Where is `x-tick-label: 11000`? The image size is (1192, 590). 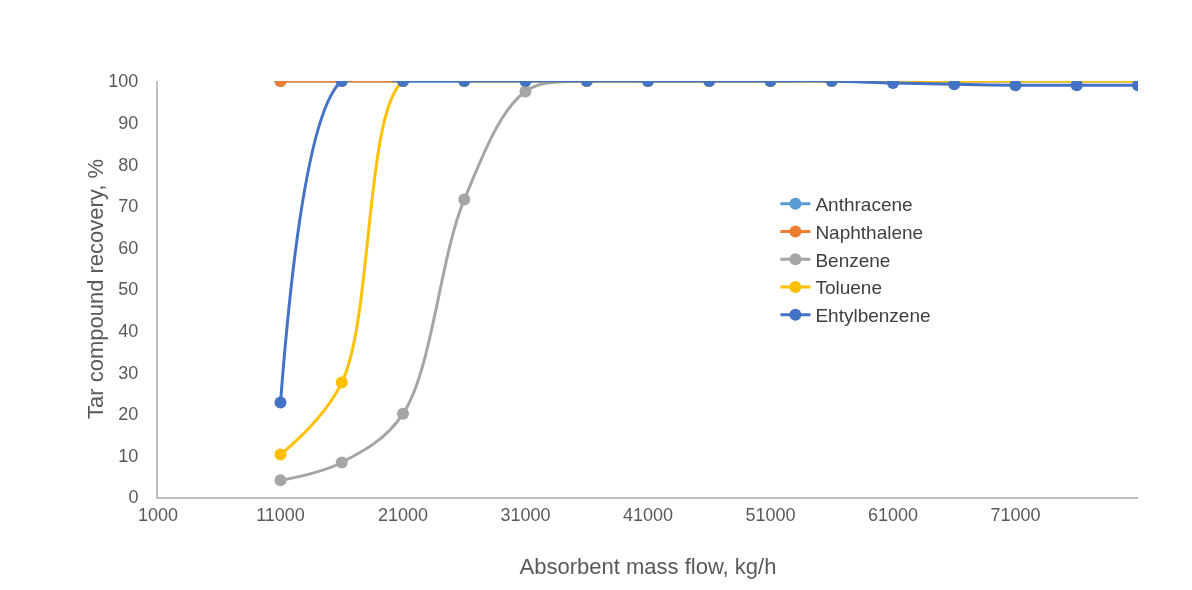 x-tick-label: 11000 is located at coordinates (280, 514).